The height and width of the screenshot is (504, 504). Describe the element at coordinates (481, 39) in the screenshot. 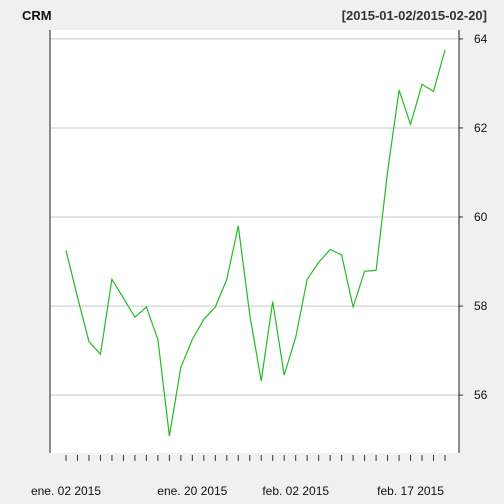

I see `y-tick-label: 64` at that location.